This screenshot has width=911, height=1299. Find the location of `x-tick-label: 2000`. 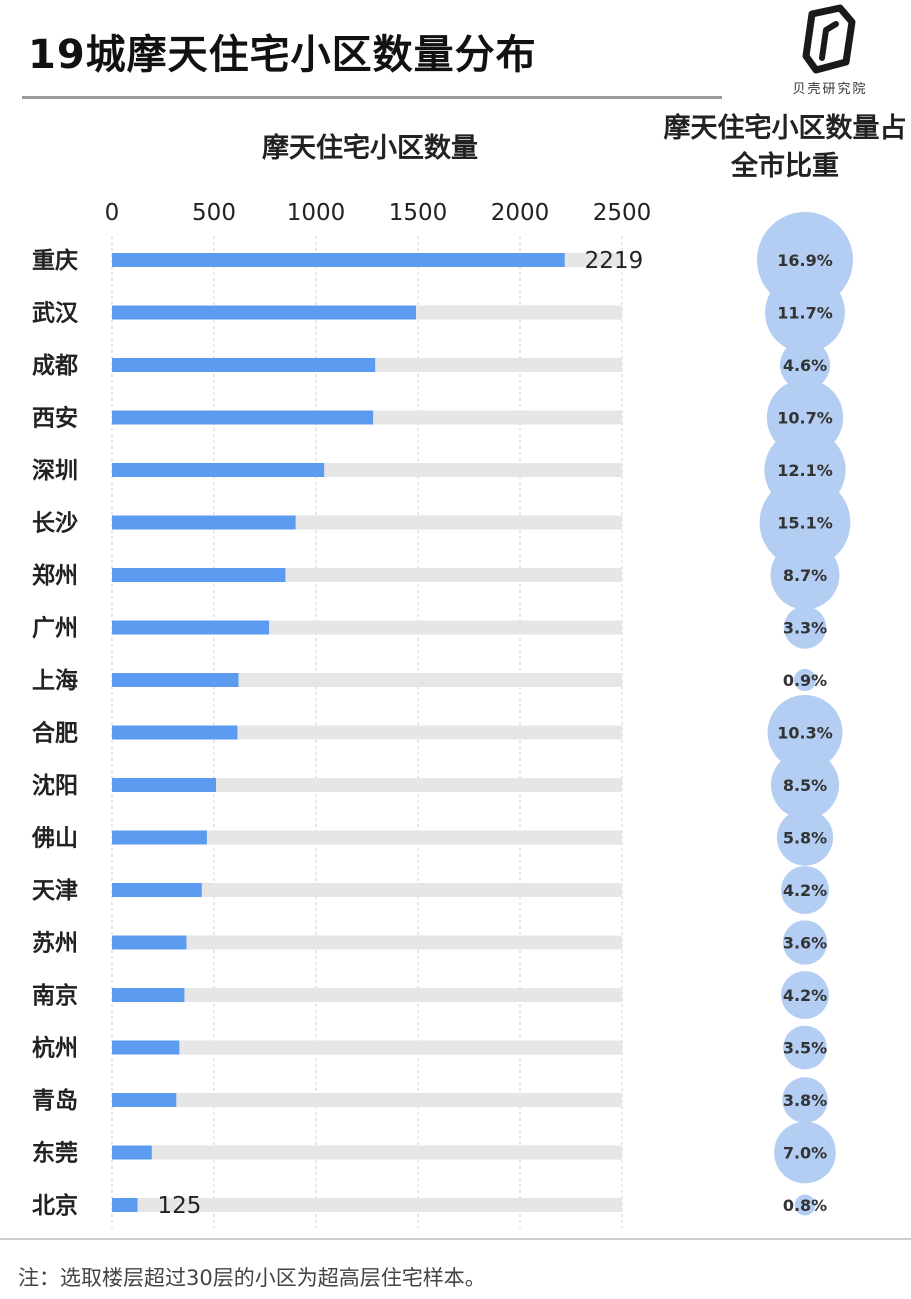

x-tick-label: 2000 is located at coordinates (520, 213).